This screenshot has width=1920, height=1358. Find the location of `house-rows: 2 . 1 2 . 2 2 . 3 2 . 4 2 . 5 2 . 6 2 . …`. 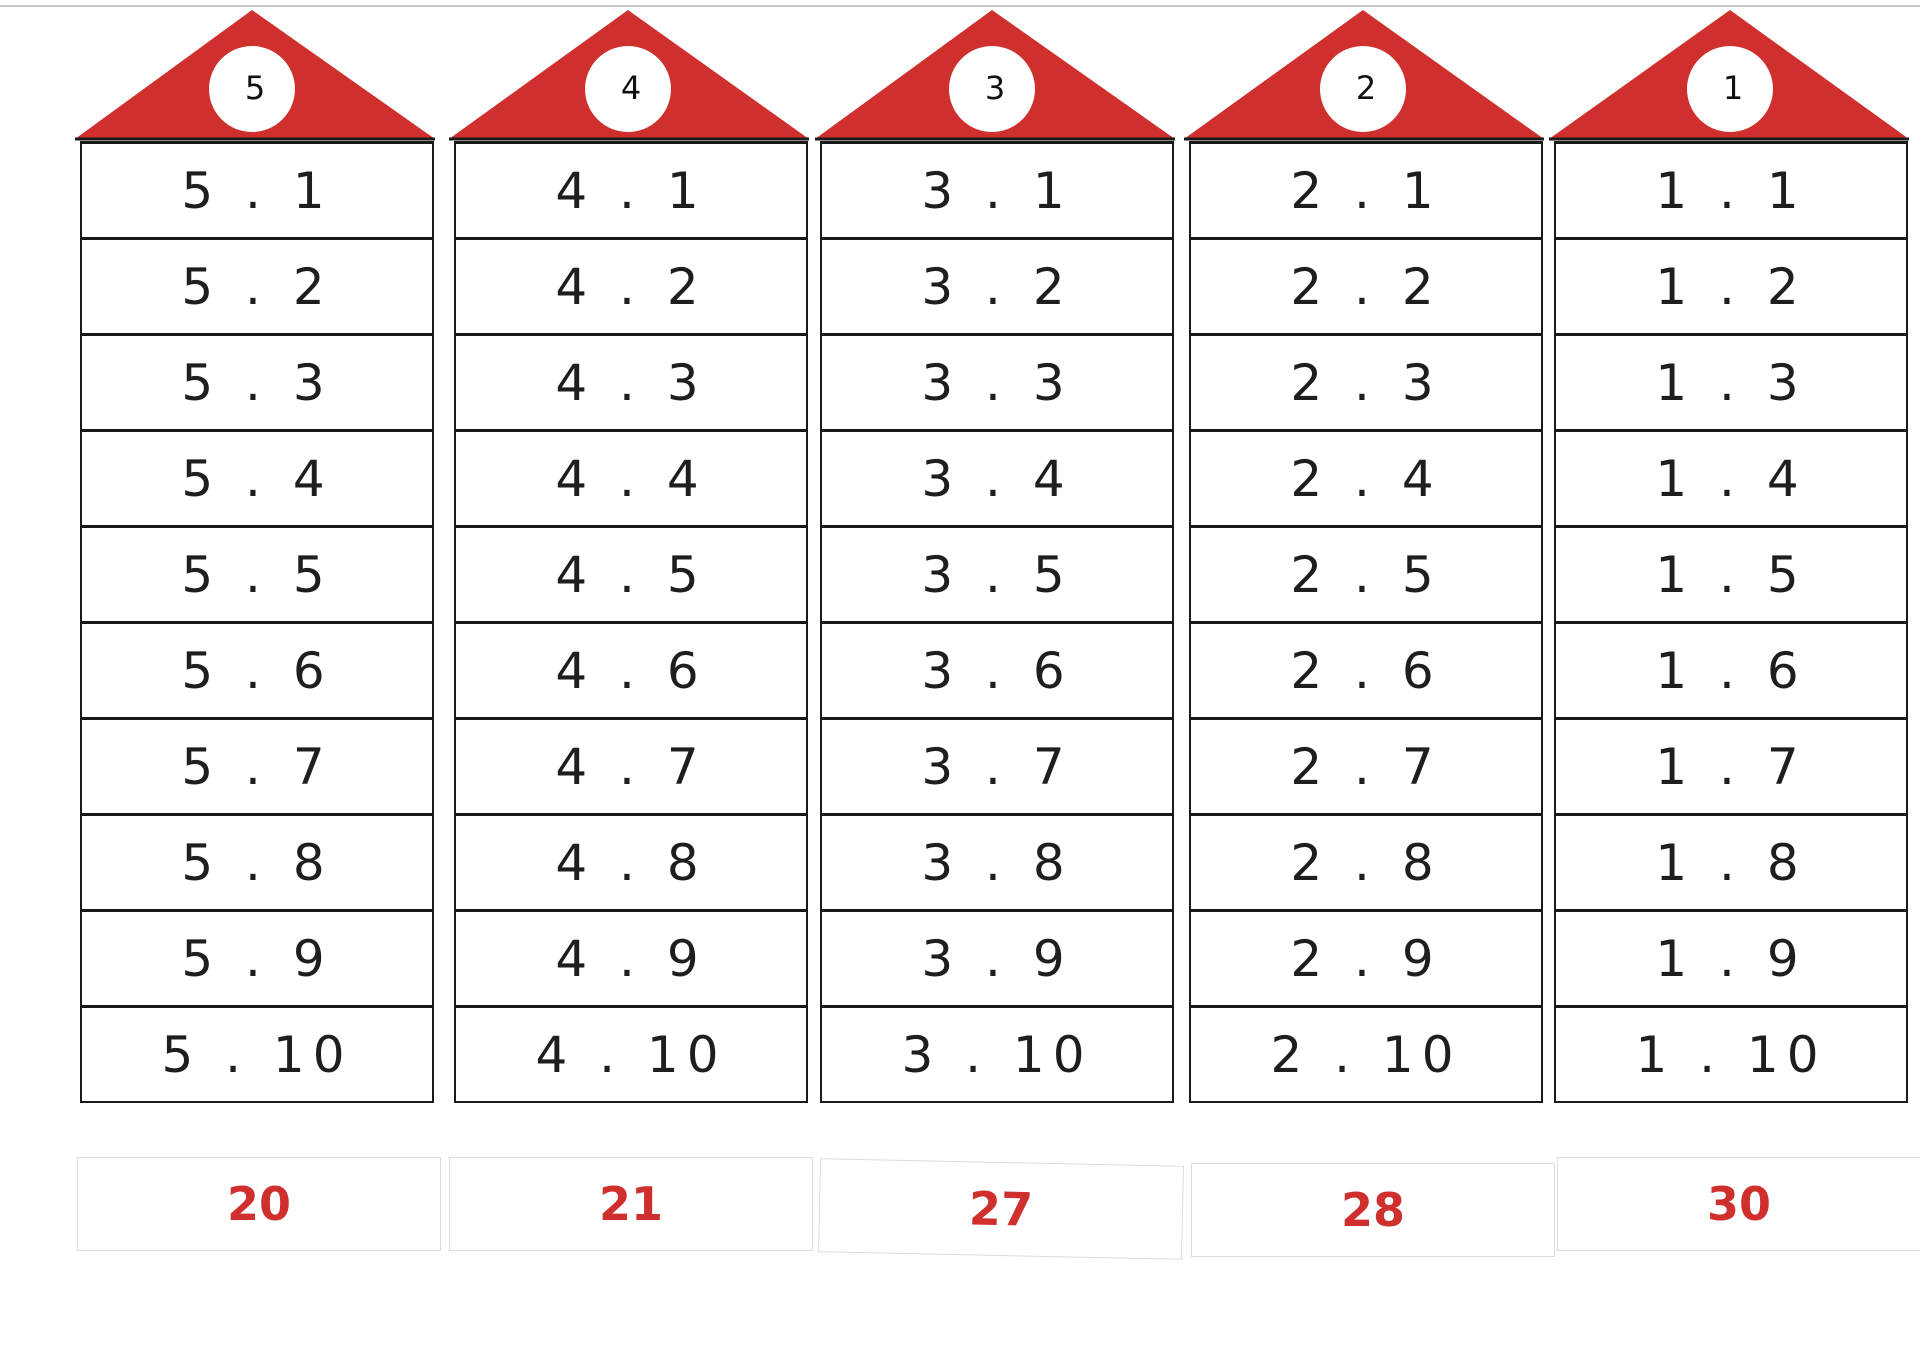

house-rows: 2 . 1 2 . 2 2 . 3 2 . 4 2 . 5 2 . 6 2 . … is located at coordinates (1366, 622).